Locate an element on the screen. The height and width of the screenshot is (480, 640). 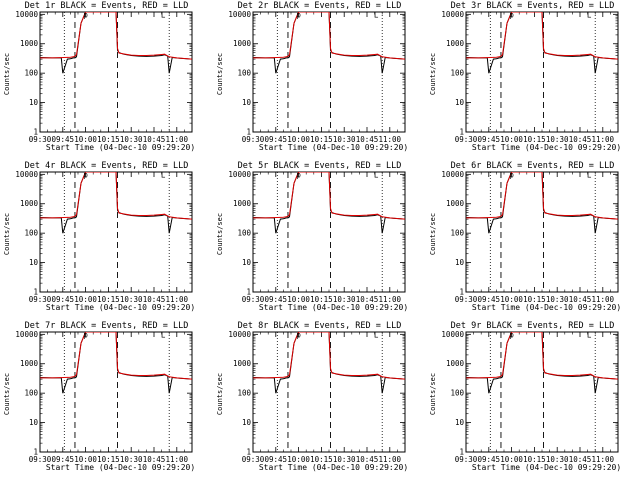
chart-title: Det 1r BLACK = Events, RED = LLD is located at coordinates (106, 6).